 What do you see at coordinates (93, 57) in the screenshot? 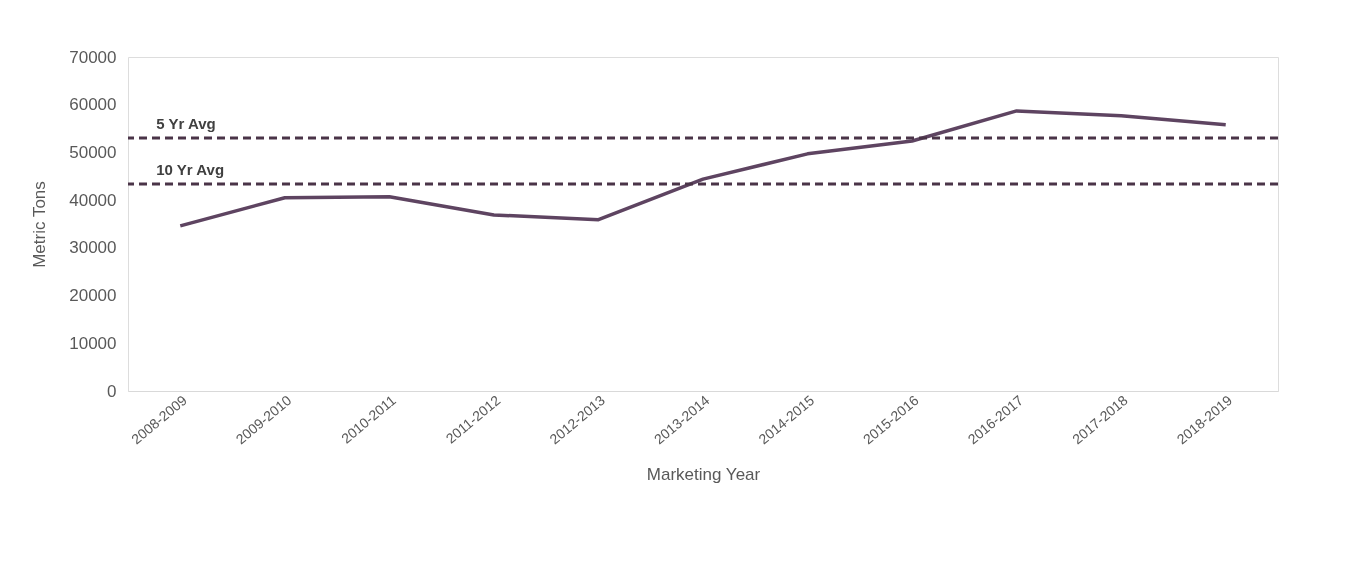
I see `y-tick-label: 70000` at bounding box center [93, 57].